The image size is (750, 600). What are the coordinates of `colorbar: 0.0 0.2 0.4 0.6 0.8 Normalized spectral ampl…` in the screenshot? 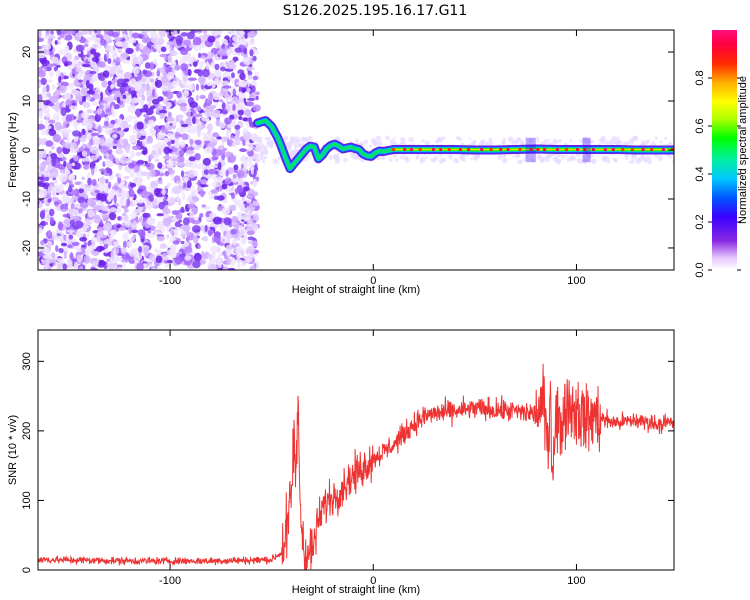 It's located at (721, 154).